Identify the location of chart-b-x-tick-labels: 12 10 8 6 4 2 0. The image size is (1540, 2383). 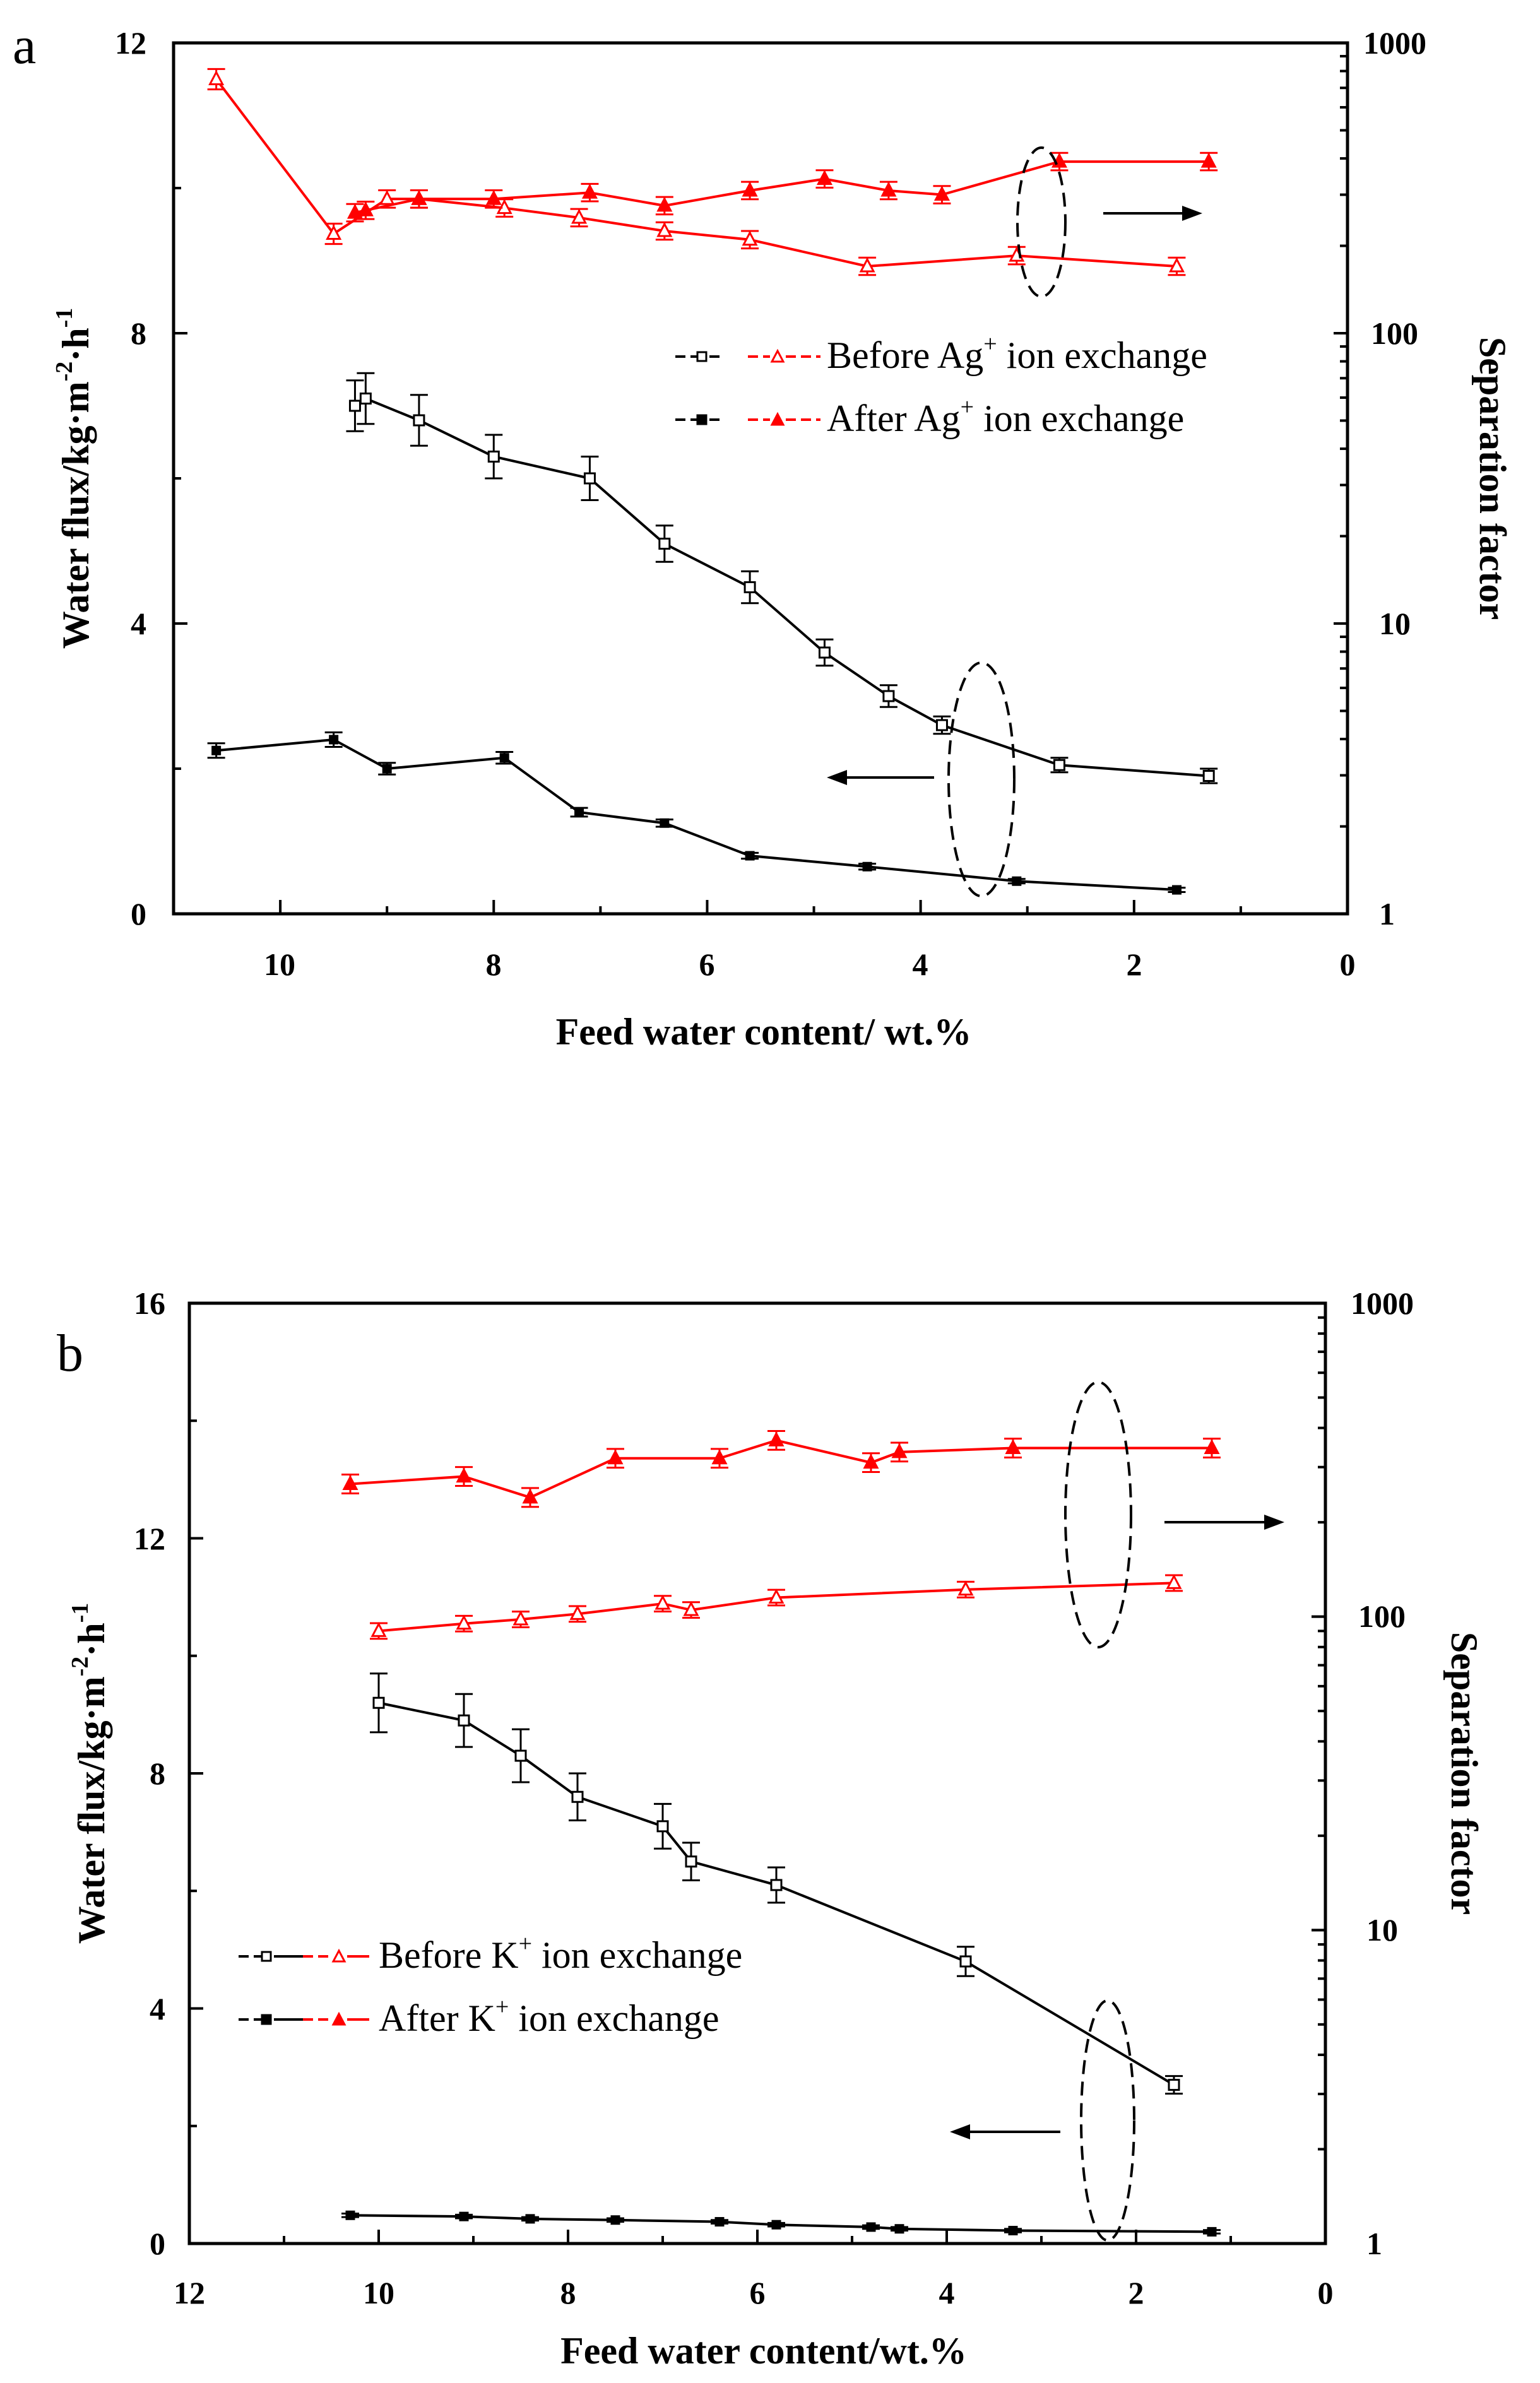
(754, 2292).